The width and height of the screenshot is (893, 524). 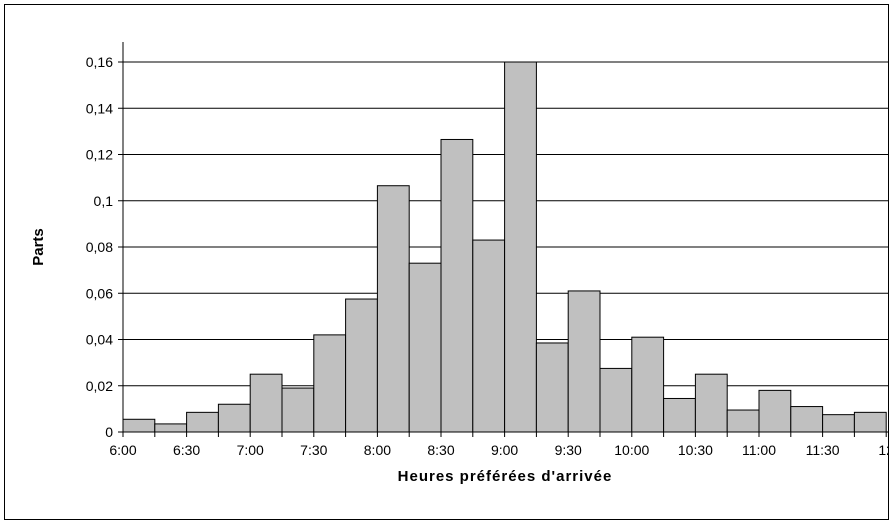 I want to click on y-tick-labels: 0 0,02 0,04 0,06 0,08 0,1 0,12 0,14 0,16, so click(x=99, y=247).